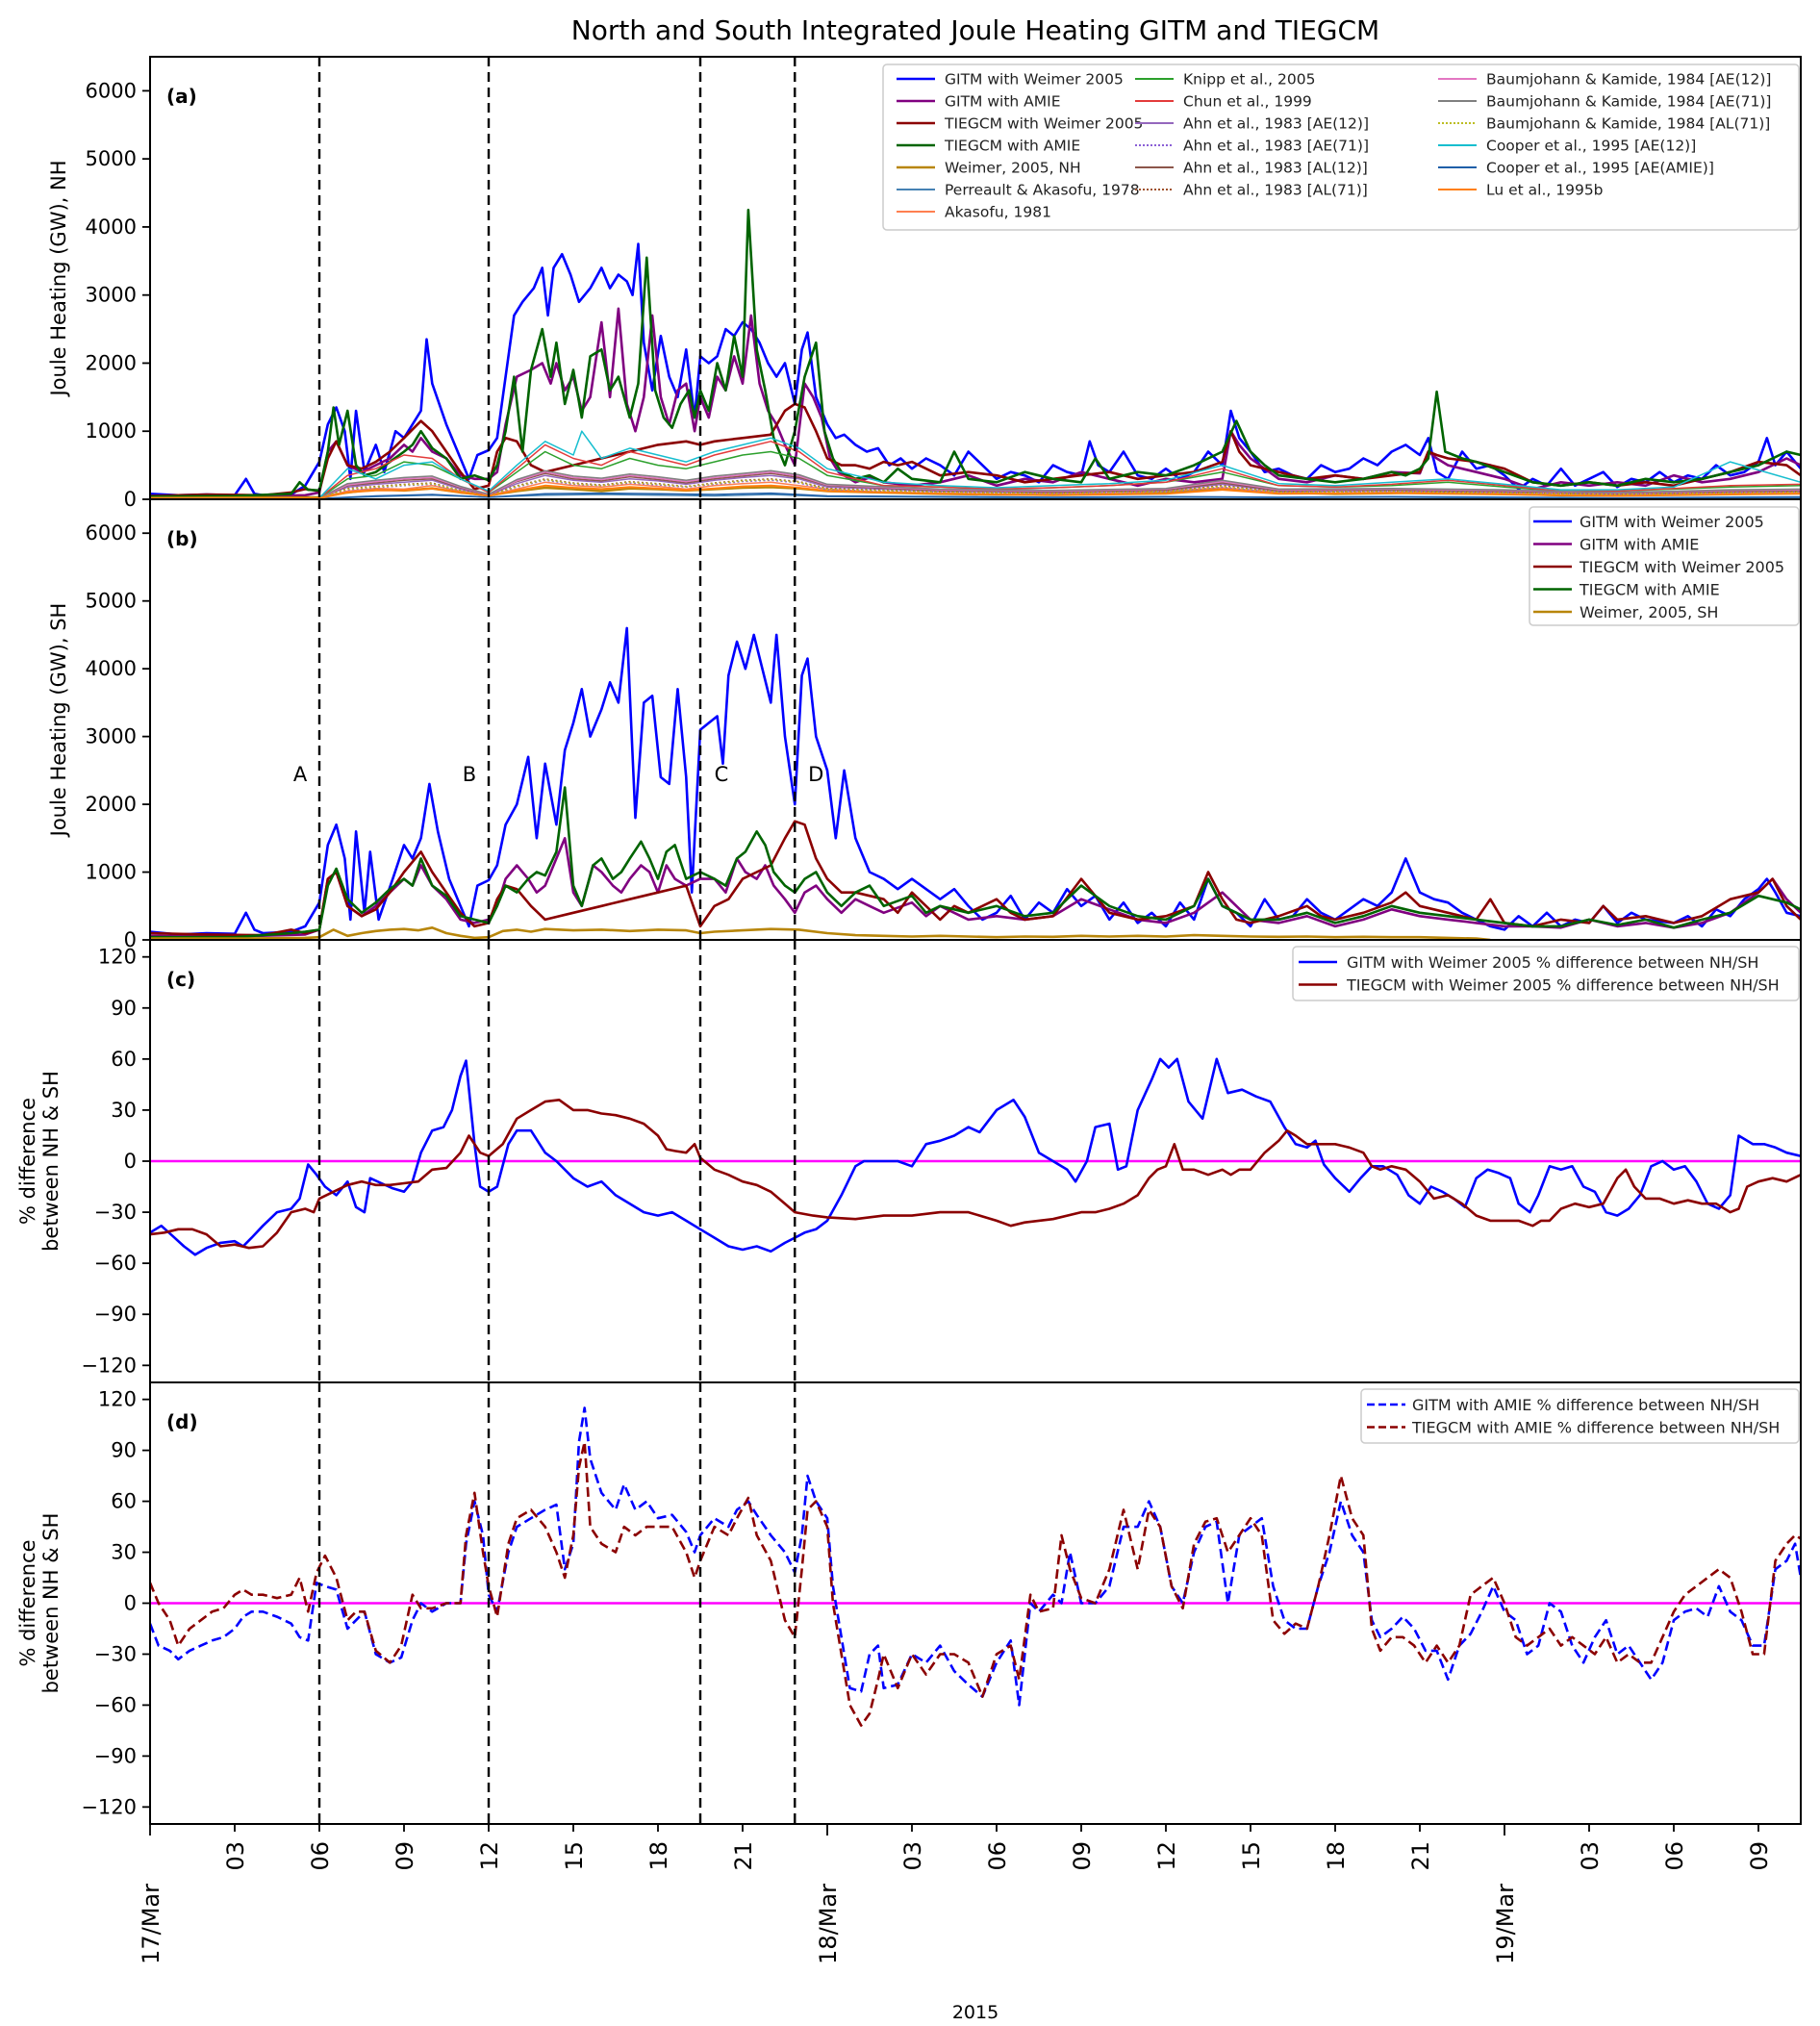  Describe the element at coordinates (182, 1421) in the screenshot. I see `panel-label: (d)` at that location.